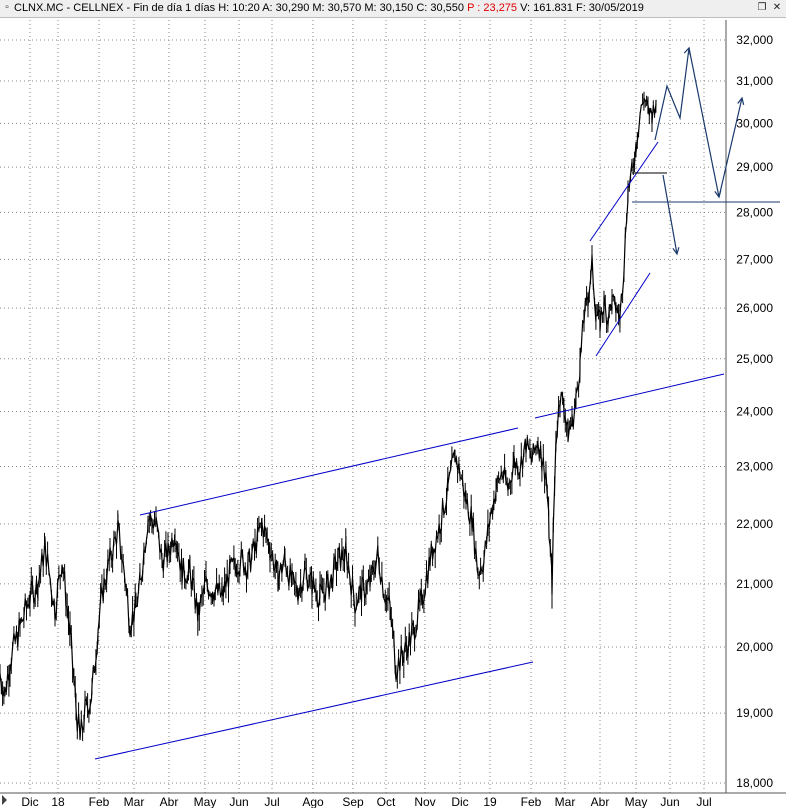 Image resolution: width=786 pixels, height=808 pixels. I want to click on y-tick-label: 20,000, so click(754, 647).